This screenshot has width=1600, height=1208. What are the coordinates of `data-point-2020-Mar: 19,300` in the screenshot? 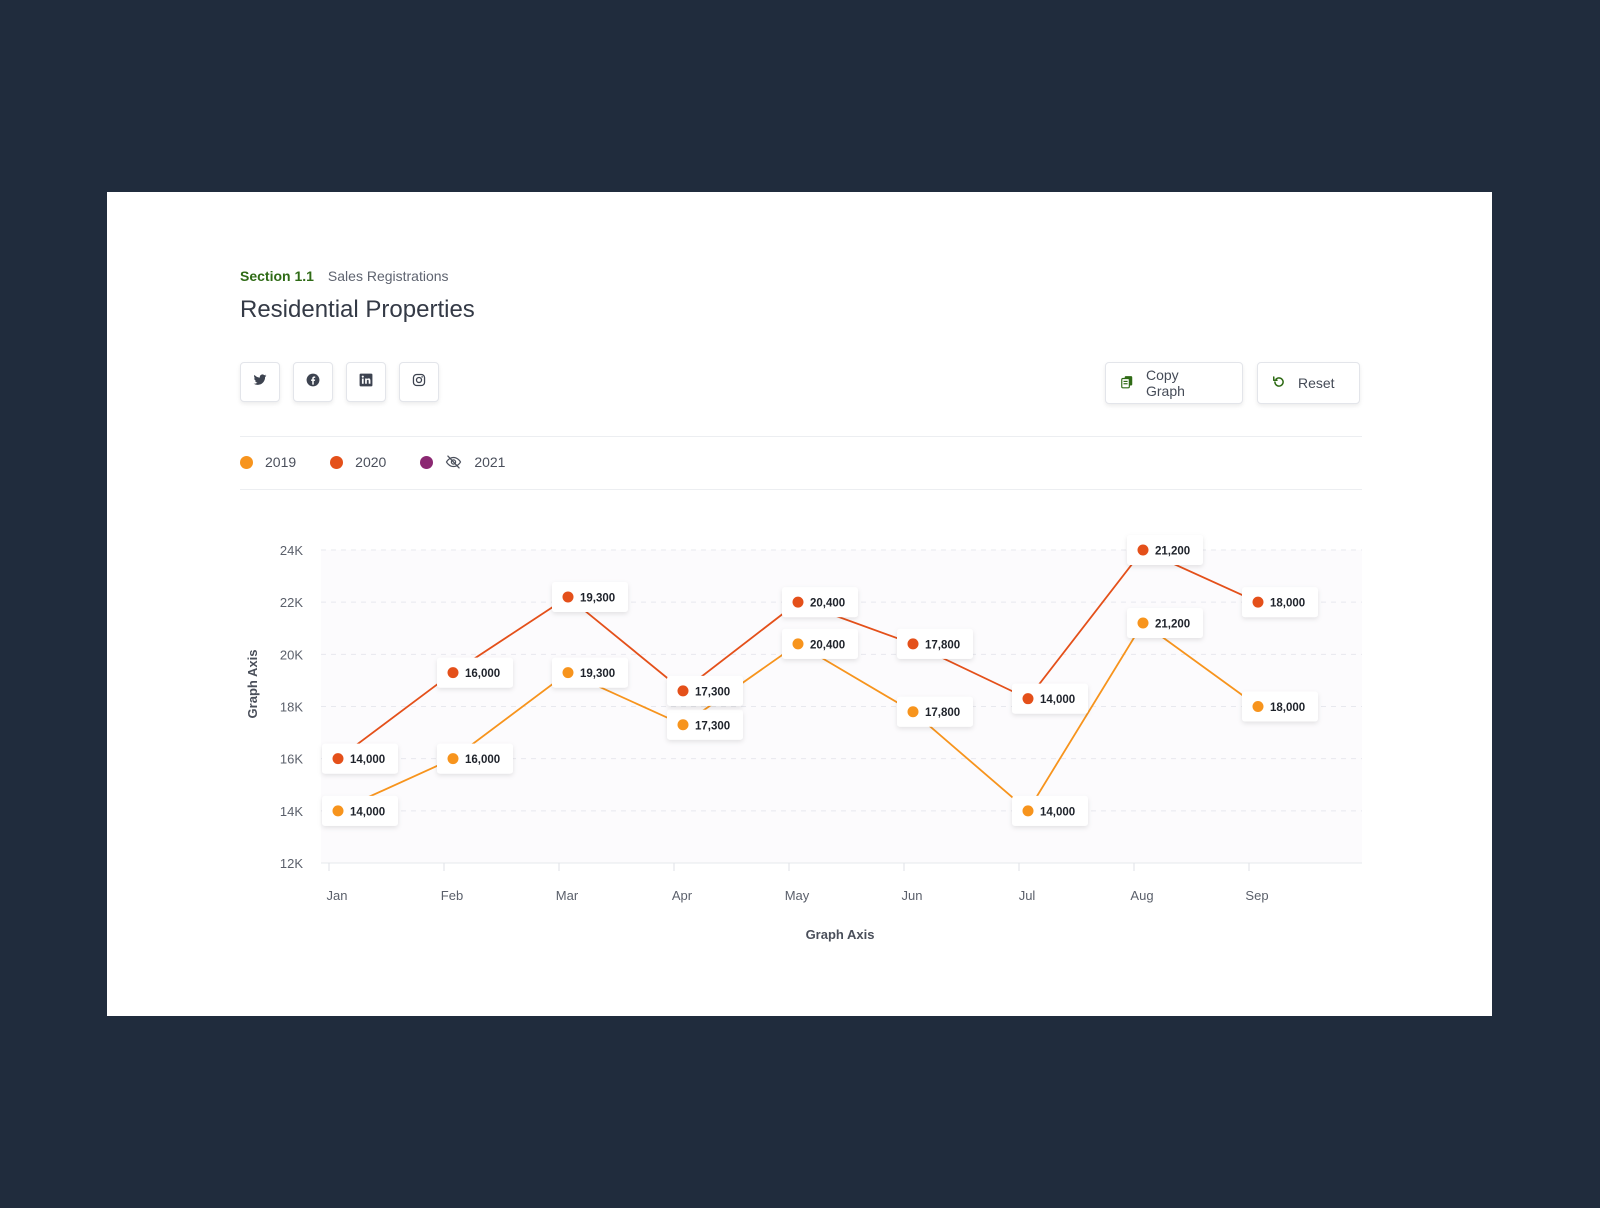 It's located at (590, 596).